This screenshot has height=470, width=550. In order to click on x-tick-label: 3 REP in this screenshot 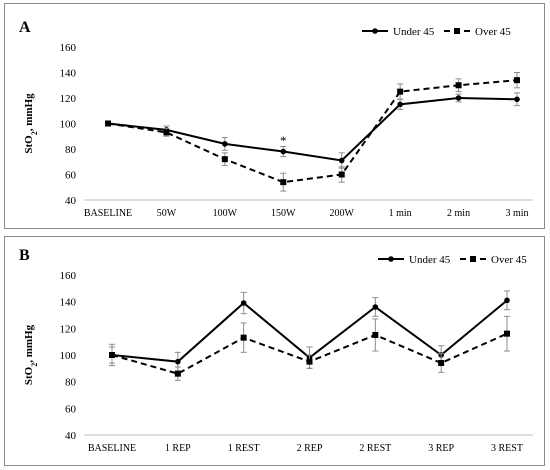, I will do `click(441, 448)`.